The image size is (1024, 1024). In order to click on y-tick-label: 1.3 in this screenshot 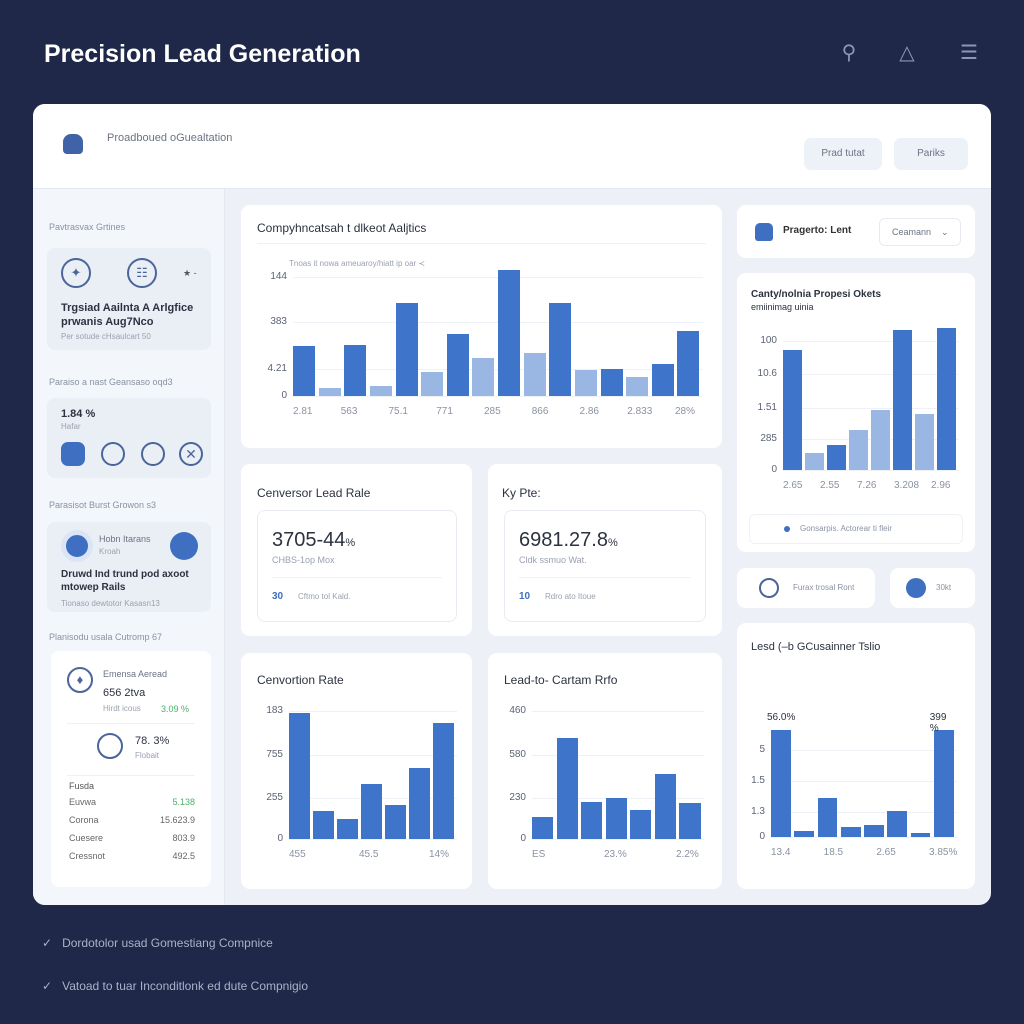, I will do `click(758, 811)`.